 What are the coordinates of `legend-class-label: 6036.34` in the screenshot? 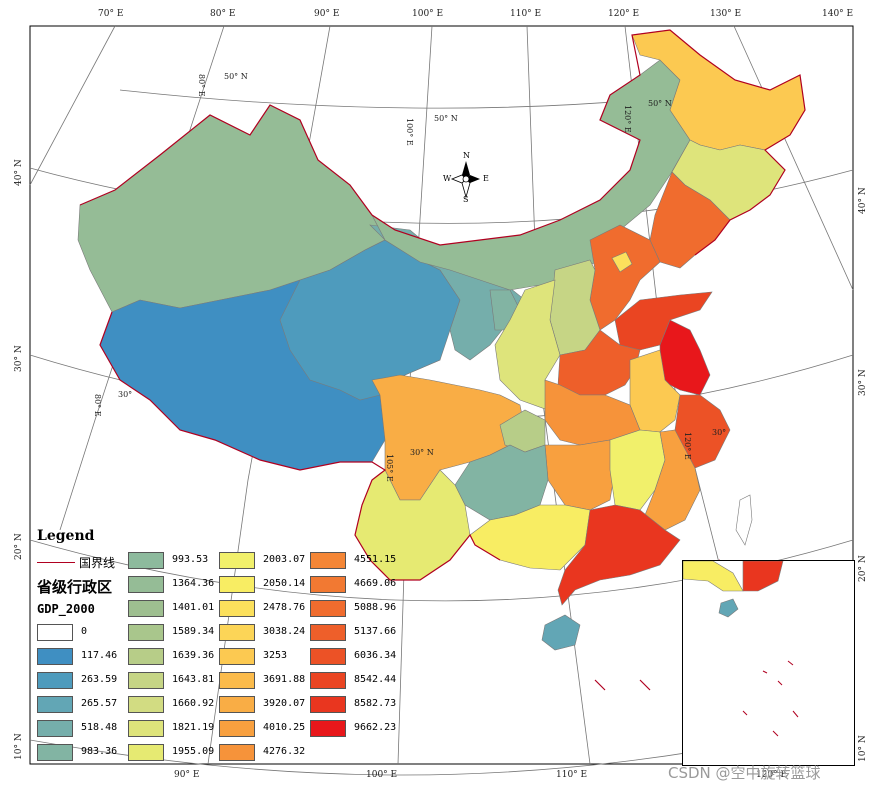 It's located at (375, 655).